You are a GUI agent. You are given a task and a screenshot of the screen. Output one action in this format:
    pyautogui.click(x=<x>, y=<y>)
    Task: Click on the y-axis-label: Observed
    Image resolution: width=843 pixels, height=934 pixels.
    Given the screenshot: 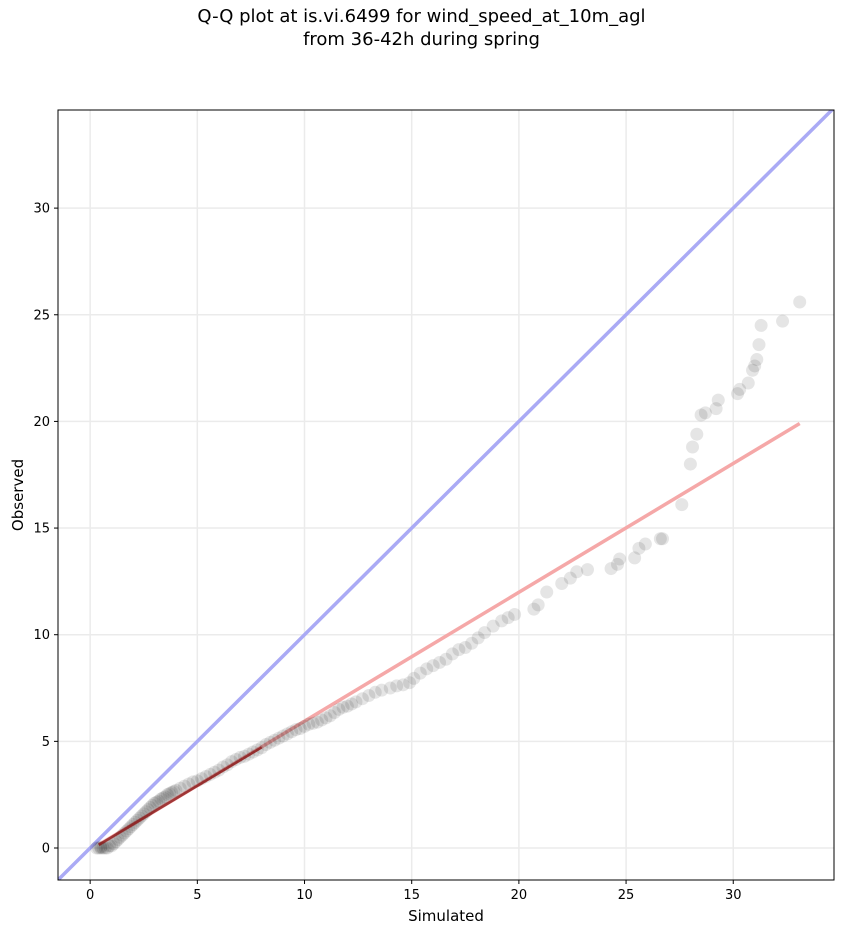 What is the action you would take?
    pyautogui.click(x=18, y=495)
    